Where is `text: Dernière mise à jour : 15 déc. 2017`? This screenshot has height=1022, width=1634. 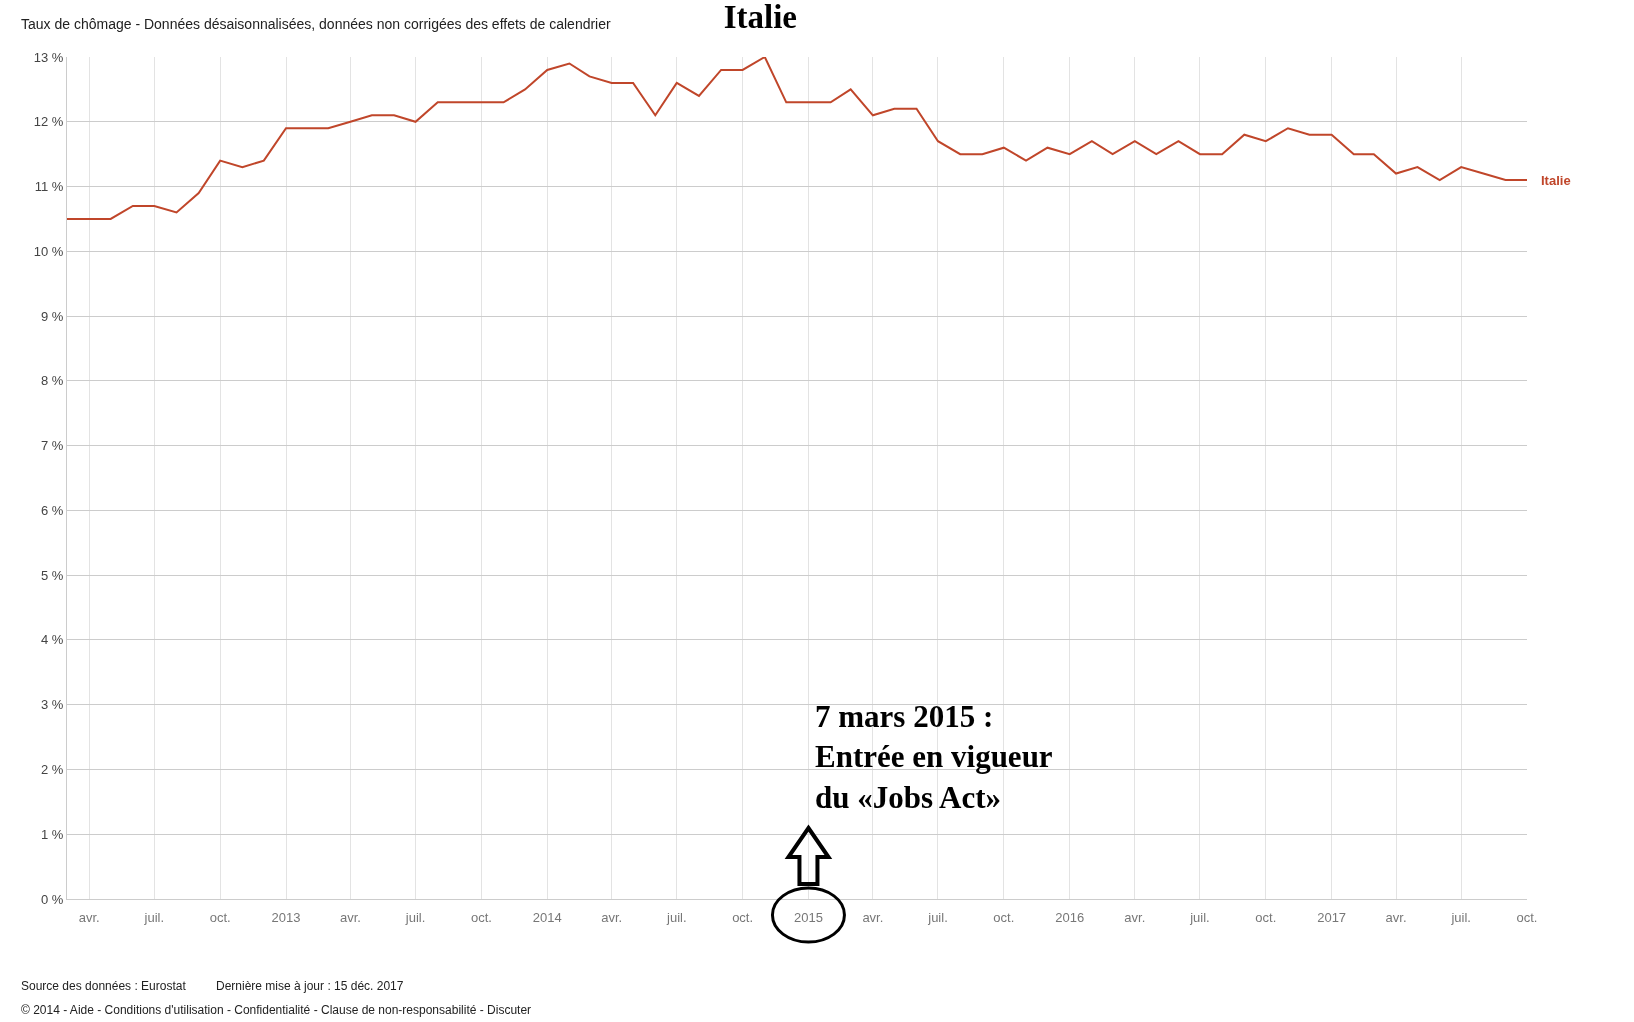
text: Dernière mise à jour : 15 déc. 2017 is located at coordinates (310, 986).